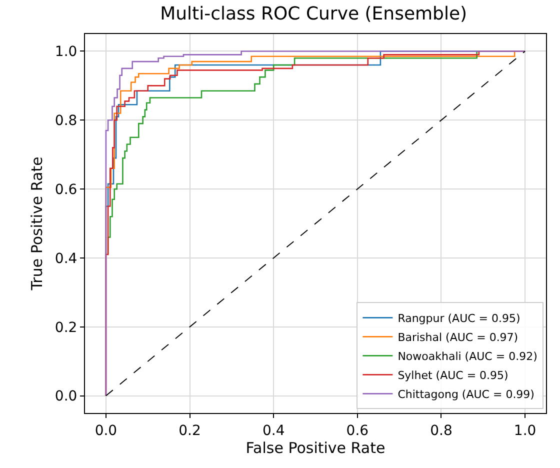 Image resolution: width=560 pixels, height=468 pixels. I want to click on y-tick-label: 0.8, so click(66, 121).